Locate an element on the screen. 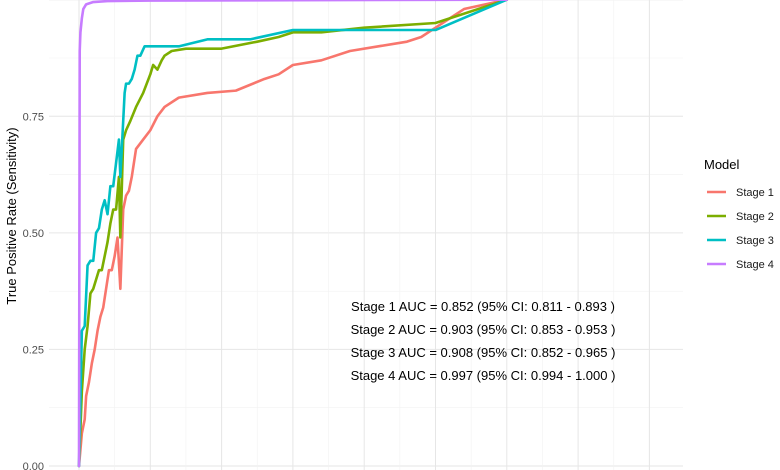 This screenshot has width=780, height=470. y-ticks: 0.00 0.25 0.50 0.75 is located at coordinates (33, 290).